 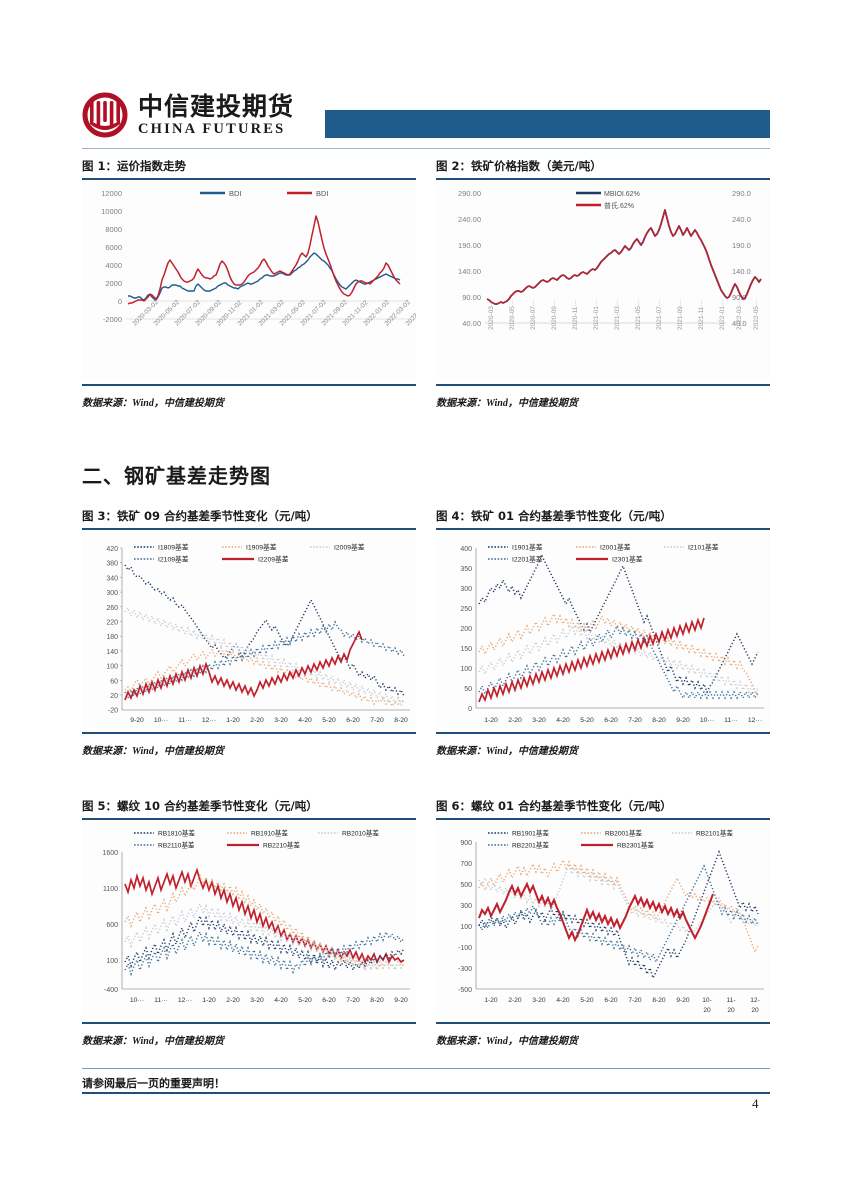 What do you see at coordinates (111, 990) in the screenshot?
I see `svg-text: -400` at bounding box center [111, 990].